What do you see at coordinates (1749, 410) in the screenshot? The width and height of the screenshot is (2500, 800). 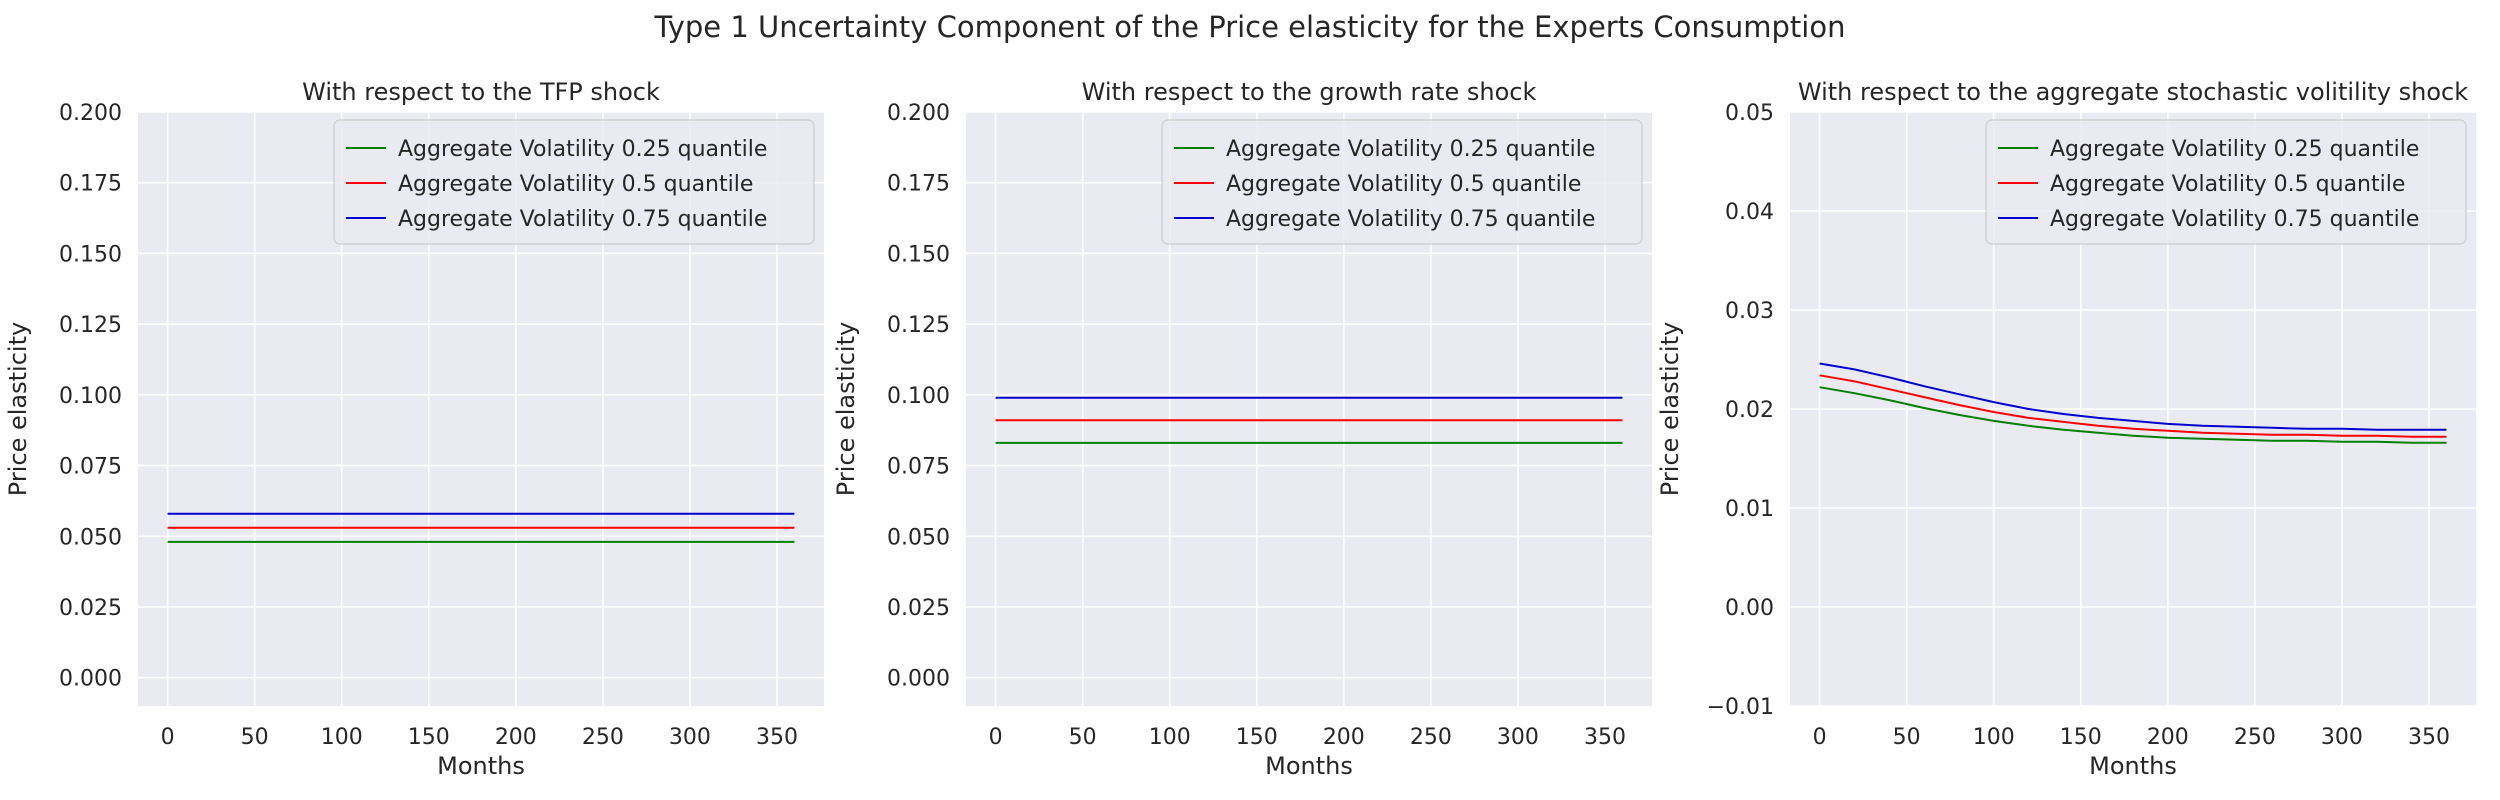 I see `y-tick-label: 0.02` at bounding box center [1749, 410].